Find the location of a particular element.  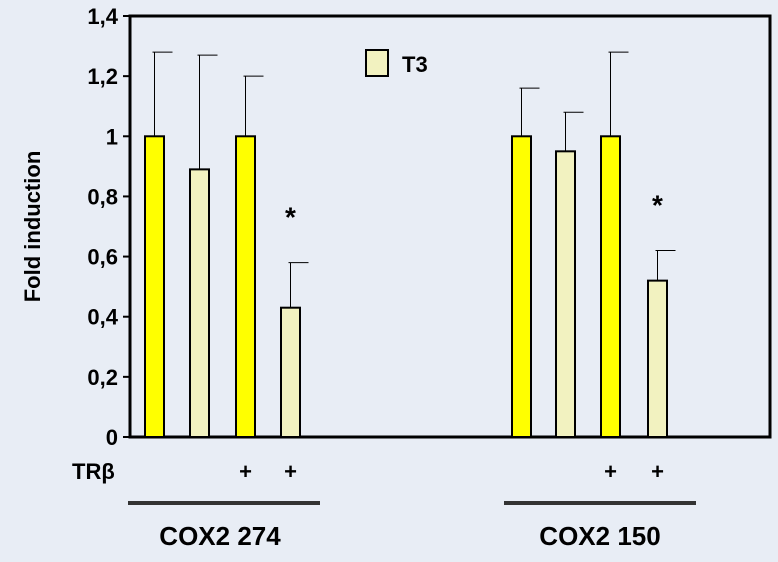

trb-row-label: TRβ is located at coordinates (93, 471).